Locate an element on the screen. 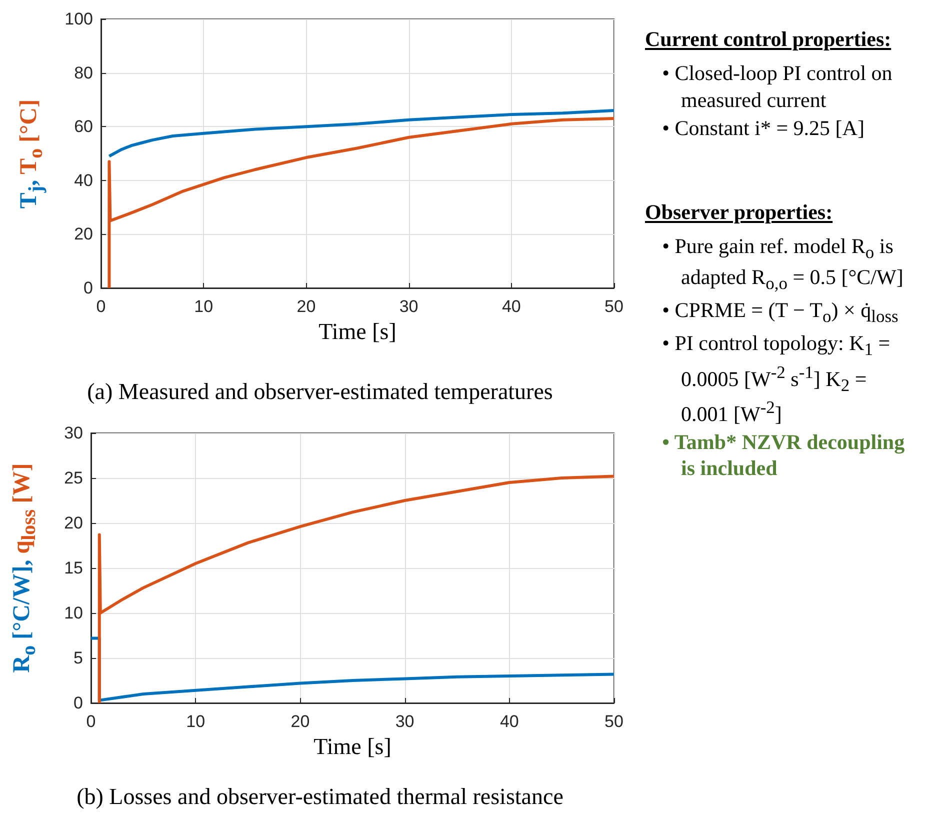 This screenshot has width=925, height=815. text: • Closed-loop PI control on measured current is located at coordinates (778, 86).